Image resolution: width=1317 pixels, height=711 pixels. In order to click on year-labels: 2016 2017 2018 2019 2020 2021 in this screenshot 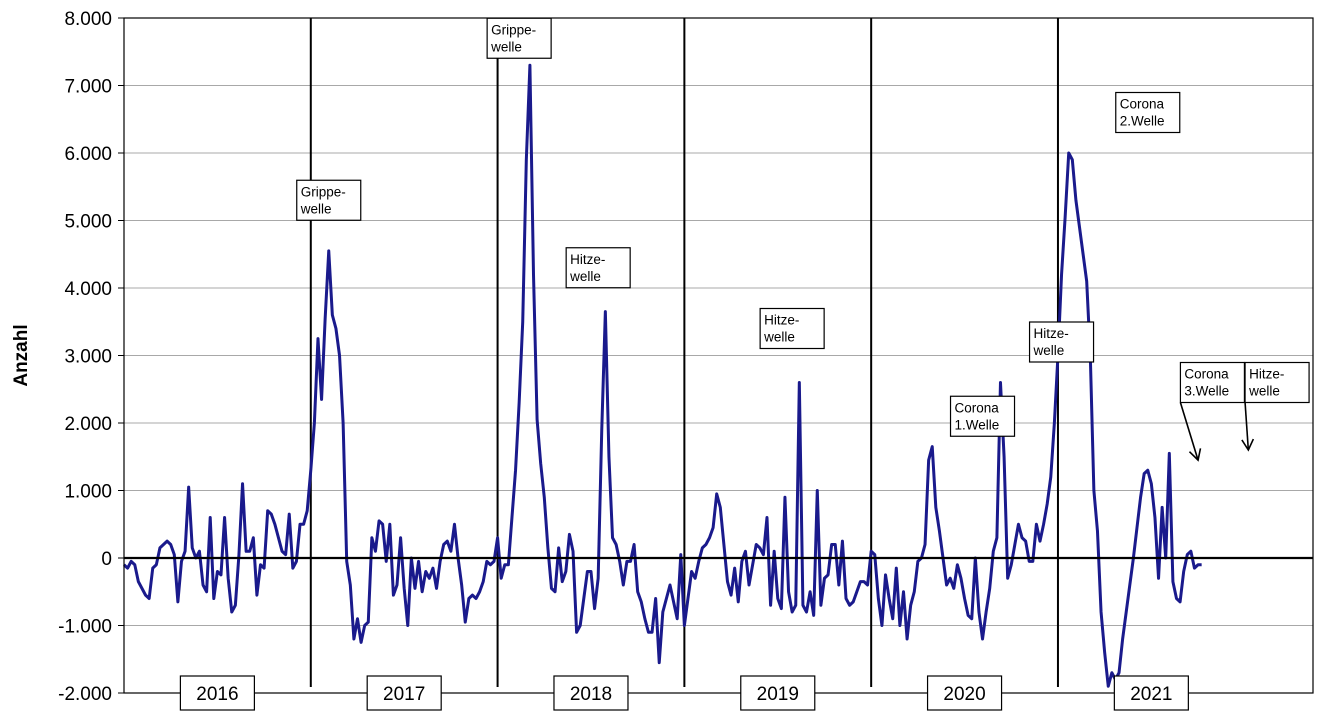, I will do `click(684, 693)`.